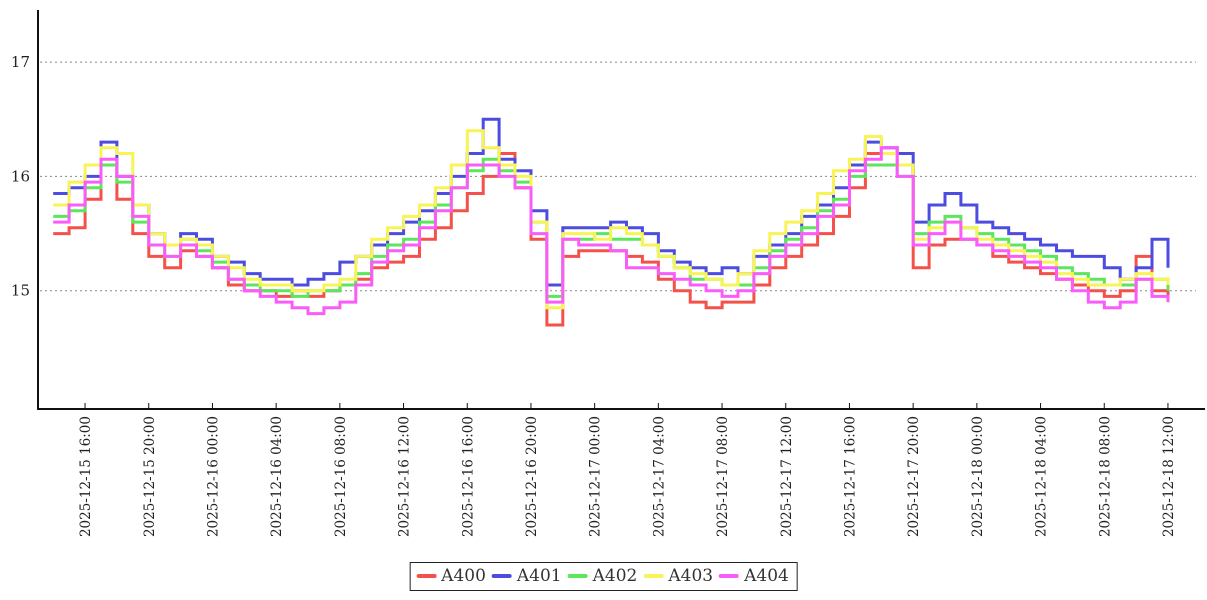 This screenshot has width=1207, height=600. I want to click on x-tick-label: 2025-12-17 00:00, so click(596, 476).